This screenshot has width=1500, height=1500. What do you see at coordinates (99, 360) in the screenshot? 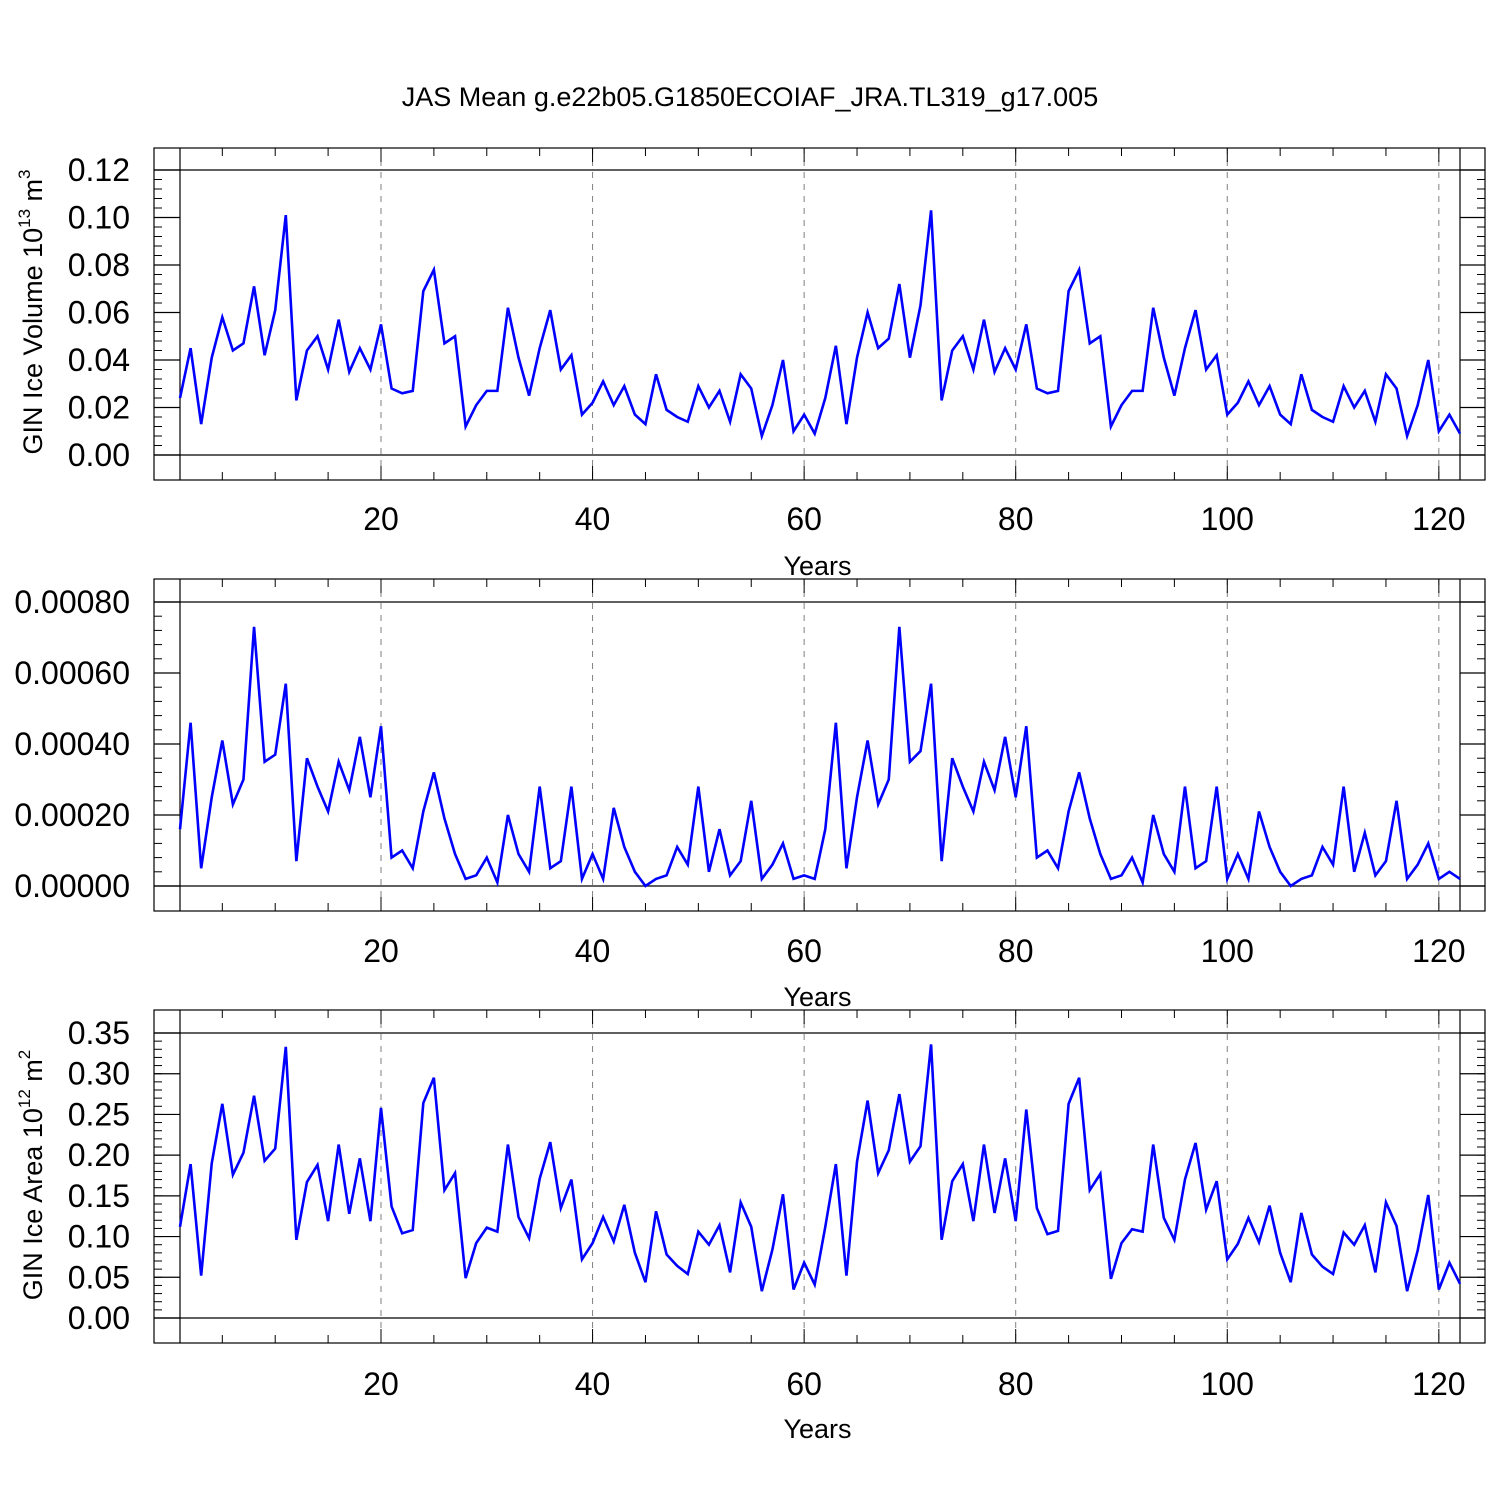
I see `y-tick-label: 0.04` at bounding box center [99, 360].